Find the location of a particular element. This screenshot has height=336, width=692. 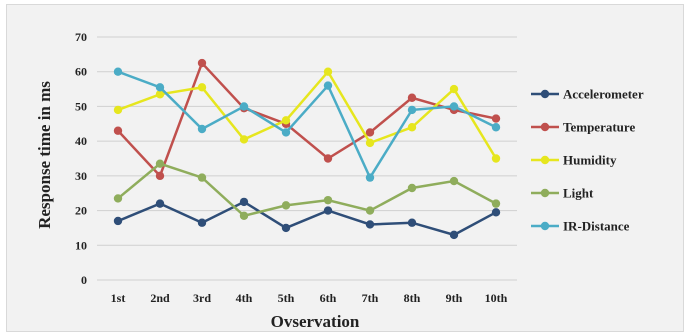

legend-label: Accelerometer is located at coordinates (603, 94).